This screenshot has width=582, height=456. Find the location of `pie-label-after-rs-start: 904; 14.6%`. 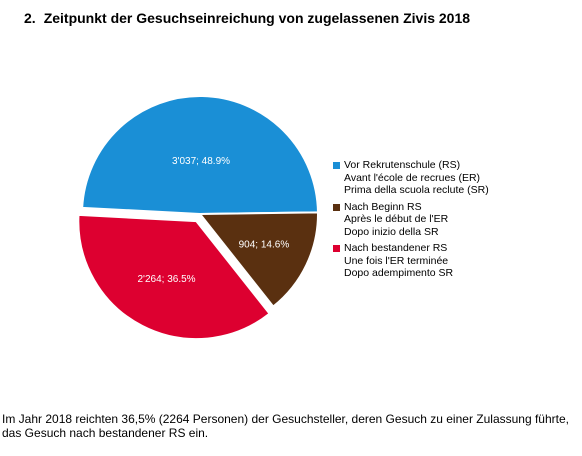

pie-label-after-rs-start: 904; 14.6% is located at coordinates (264, 244).